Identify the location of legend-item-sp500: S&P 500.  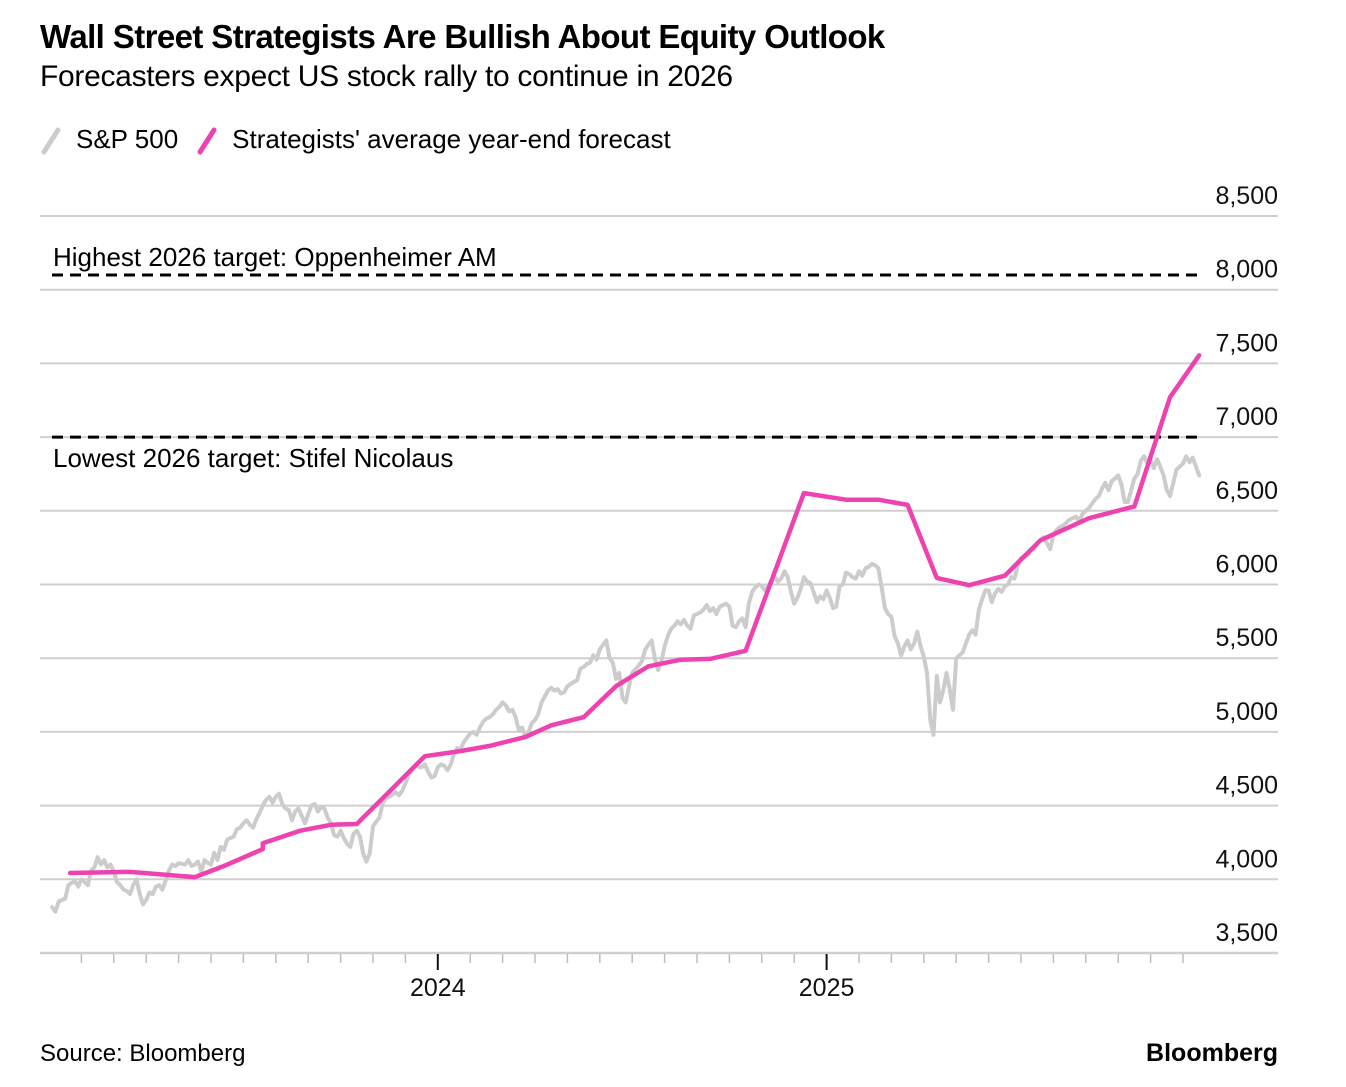
(109, 139).